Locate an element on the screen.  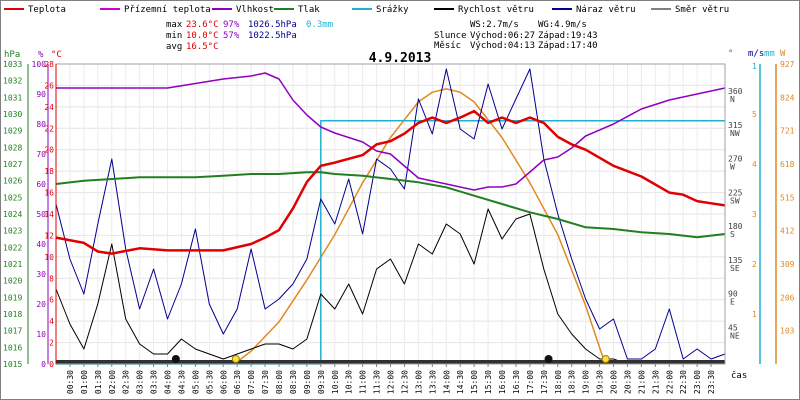
tick-label-hpa: 1029 is located at coordinates (12, 131).